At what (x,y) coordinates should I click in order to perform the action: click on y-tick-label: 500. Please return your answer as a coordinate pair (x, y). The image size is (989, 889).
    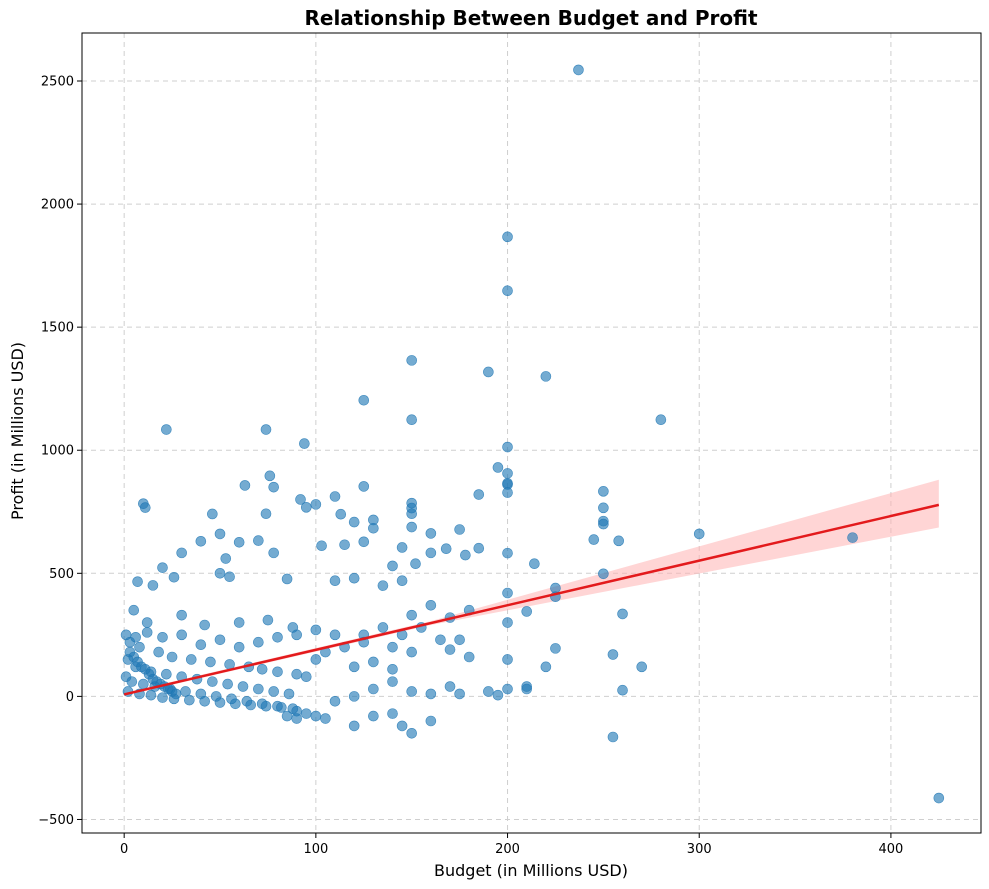
    Looking at the image, I should click on (61, 574).